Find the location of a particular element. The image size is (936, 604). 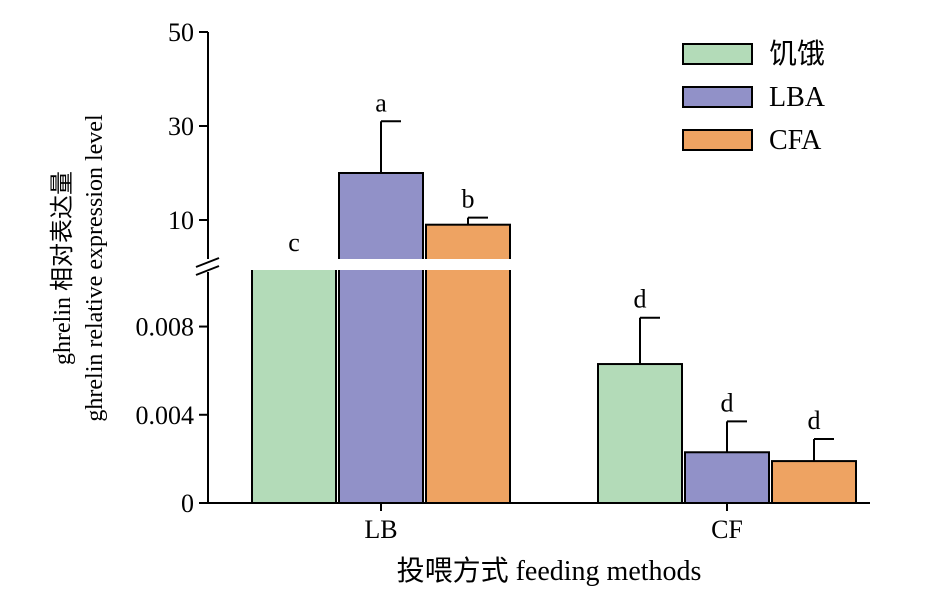

y-tick-label-upper-10: 10 is located at coordinates (181, 220).